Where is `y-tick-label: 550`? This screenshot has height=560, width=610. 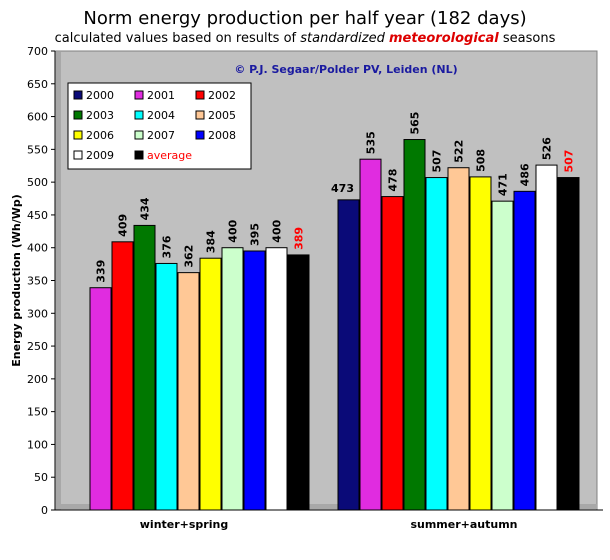
y-tick-label: 550 is located at coordinates (37, 149).